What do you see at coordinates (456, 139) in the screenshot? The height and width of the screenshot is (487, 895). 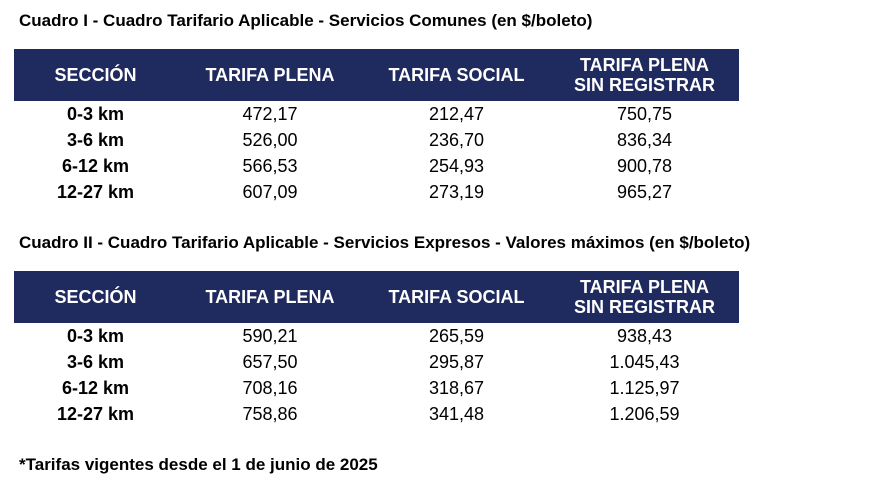 I see `tarifa-social-cell: 236,70` at bounding box center [456, 139].